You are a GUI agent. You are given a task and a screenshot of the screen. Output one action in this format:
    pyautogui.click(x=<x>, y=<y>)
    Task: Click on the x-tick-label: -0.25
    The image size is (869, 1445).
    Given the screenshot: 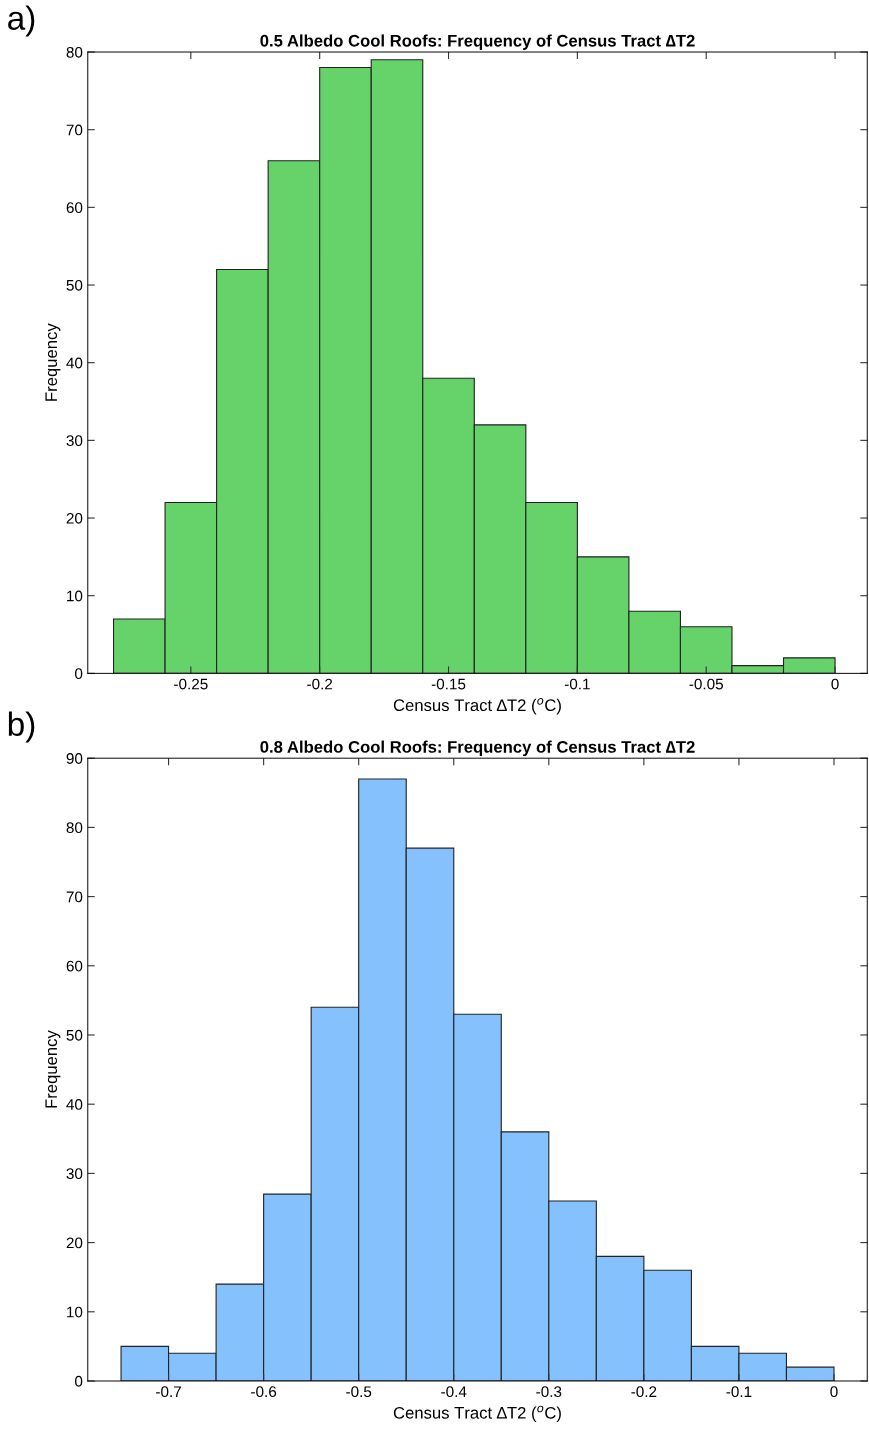 What is the action you would take?
    pyautogui.click(x=191, y=684)
    